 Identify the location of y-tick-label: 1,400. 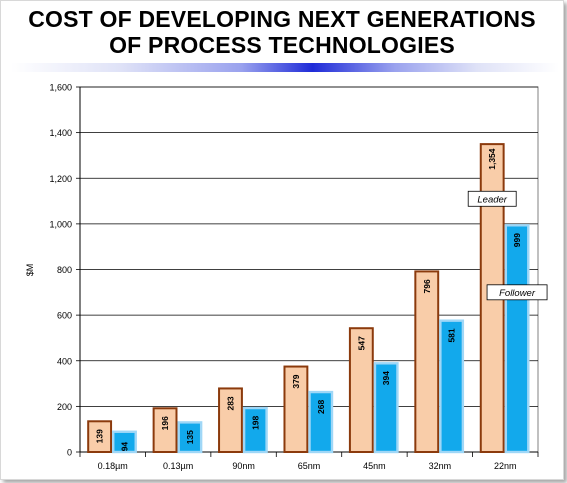
(60, 133).